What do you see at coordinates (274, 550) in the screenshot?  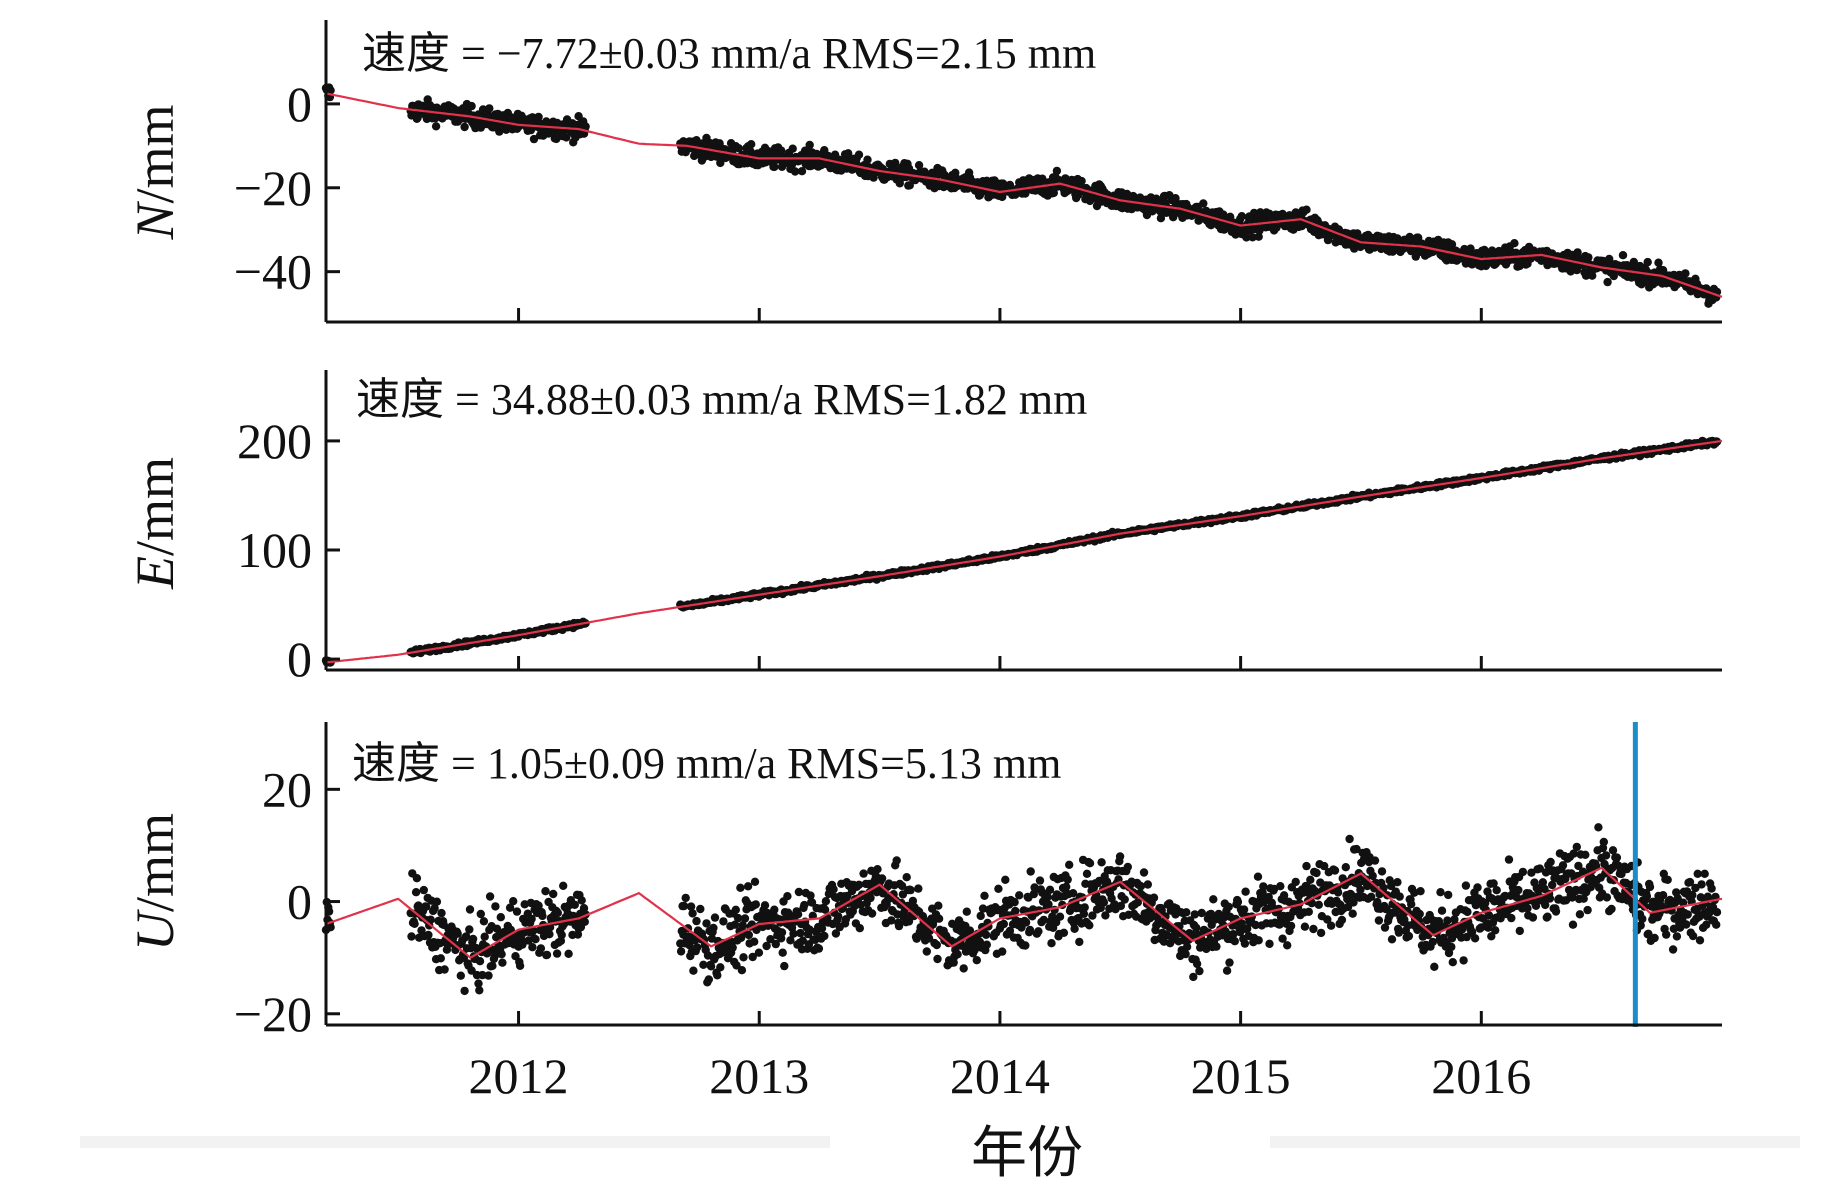 I see `e-y-tick-label: 100` at bounding box center [274, 550].